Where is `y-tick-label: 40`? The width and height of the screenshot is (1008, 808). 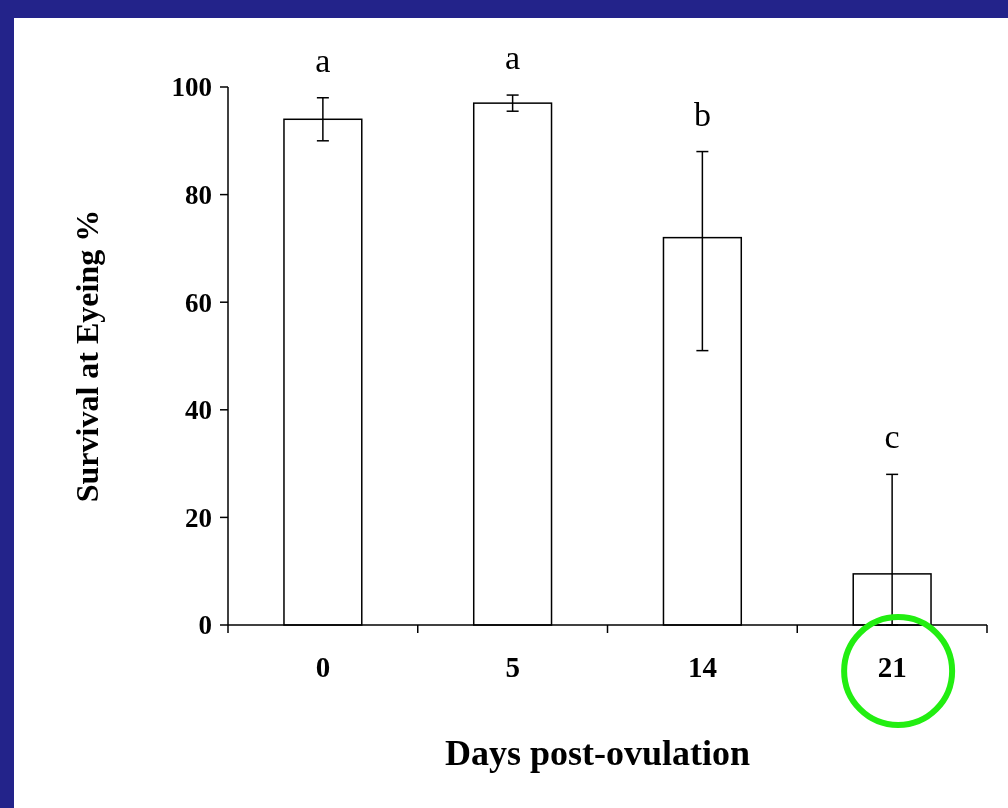 y-tick-label: 40 is located at coordinates (198, 410).